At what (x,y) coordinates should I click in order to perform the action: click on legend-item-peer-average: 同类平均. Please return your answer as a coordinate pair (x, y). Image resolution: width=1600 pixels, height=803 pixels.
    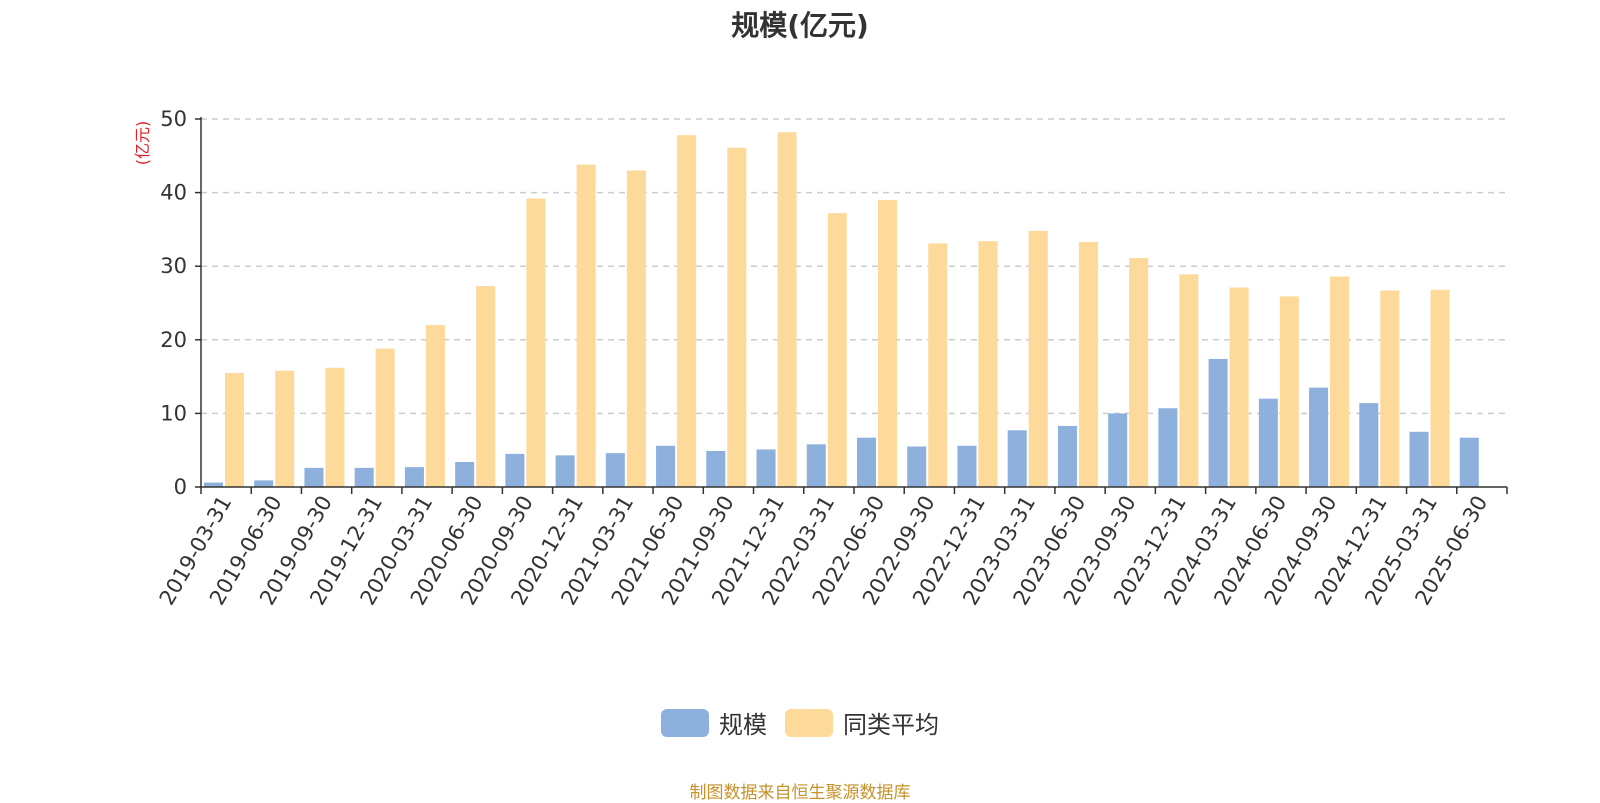
    Looking at the image, I should click on (862, 722).